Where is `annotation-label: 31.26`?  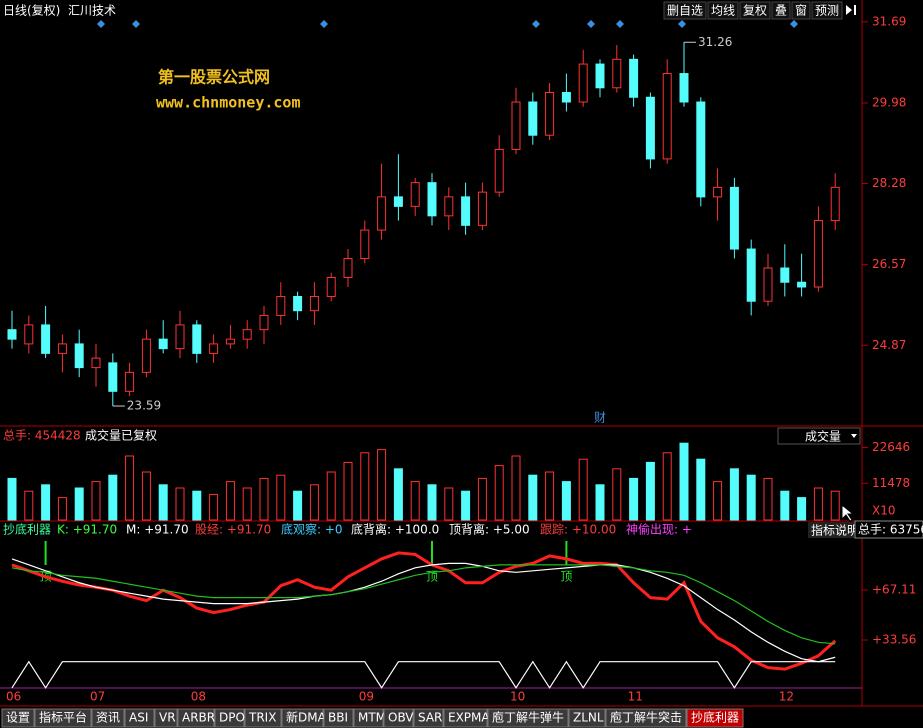 annotation-label: 31.26 is located at coordinates (715, 42).